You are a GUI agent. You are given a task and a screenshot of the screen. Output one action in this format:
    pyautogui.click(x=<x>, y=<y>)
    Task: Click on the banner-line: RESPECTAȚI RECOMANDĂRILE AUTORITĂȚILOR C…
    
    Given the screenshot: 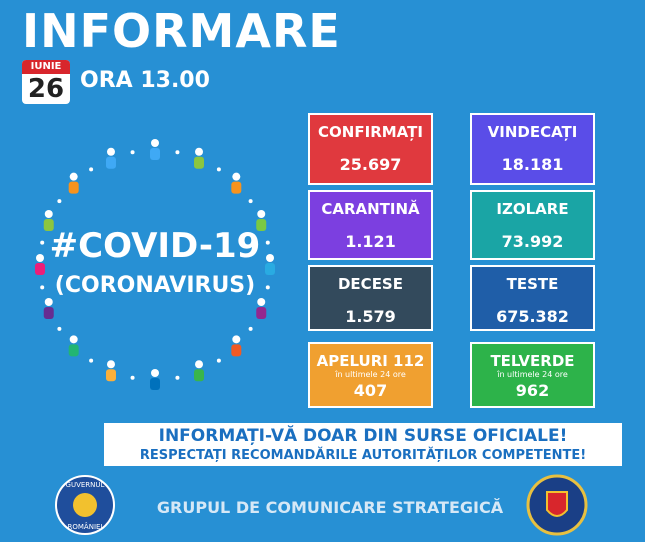 What is the action you would take?
    pyautogui.click(x=363, y=455)
    